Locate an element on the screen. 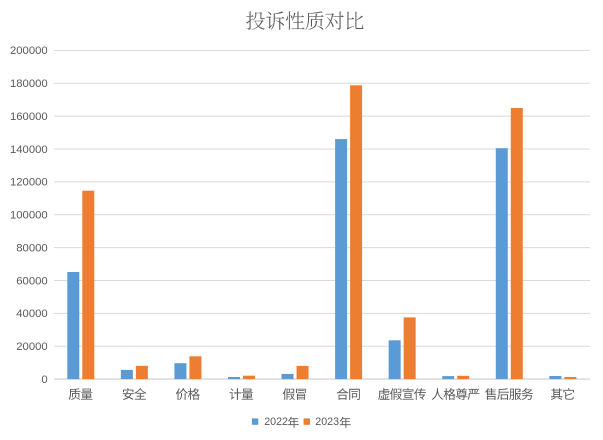 The width and height of the screenshot is (603, 440). svg-text: 0 is located at coordinates (44, 380).